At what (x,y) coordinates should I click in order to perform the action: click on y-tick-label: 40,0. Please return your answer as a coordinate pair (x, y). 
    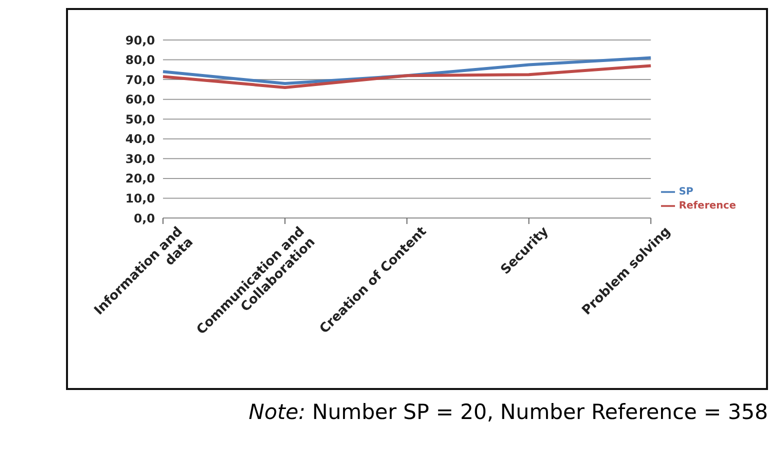
    Looking at the image, I should click on (140, 139).